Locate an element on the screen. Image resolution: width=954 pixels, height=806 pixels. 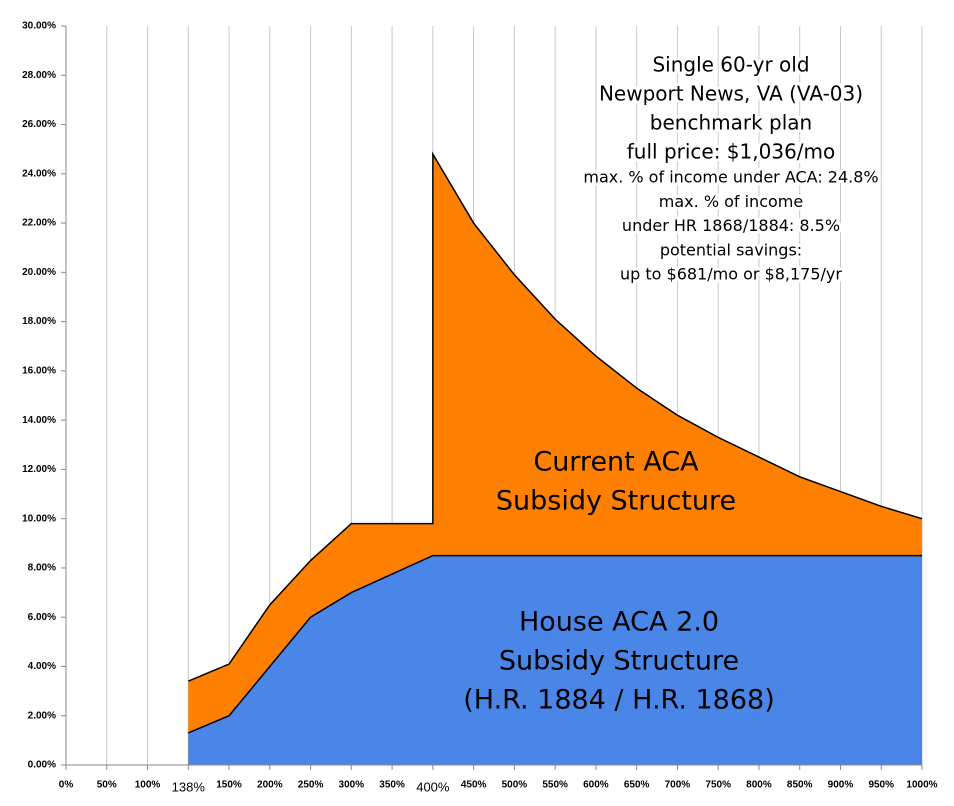
y-tick-label: 6.00% is located at coordinates (42, 617).